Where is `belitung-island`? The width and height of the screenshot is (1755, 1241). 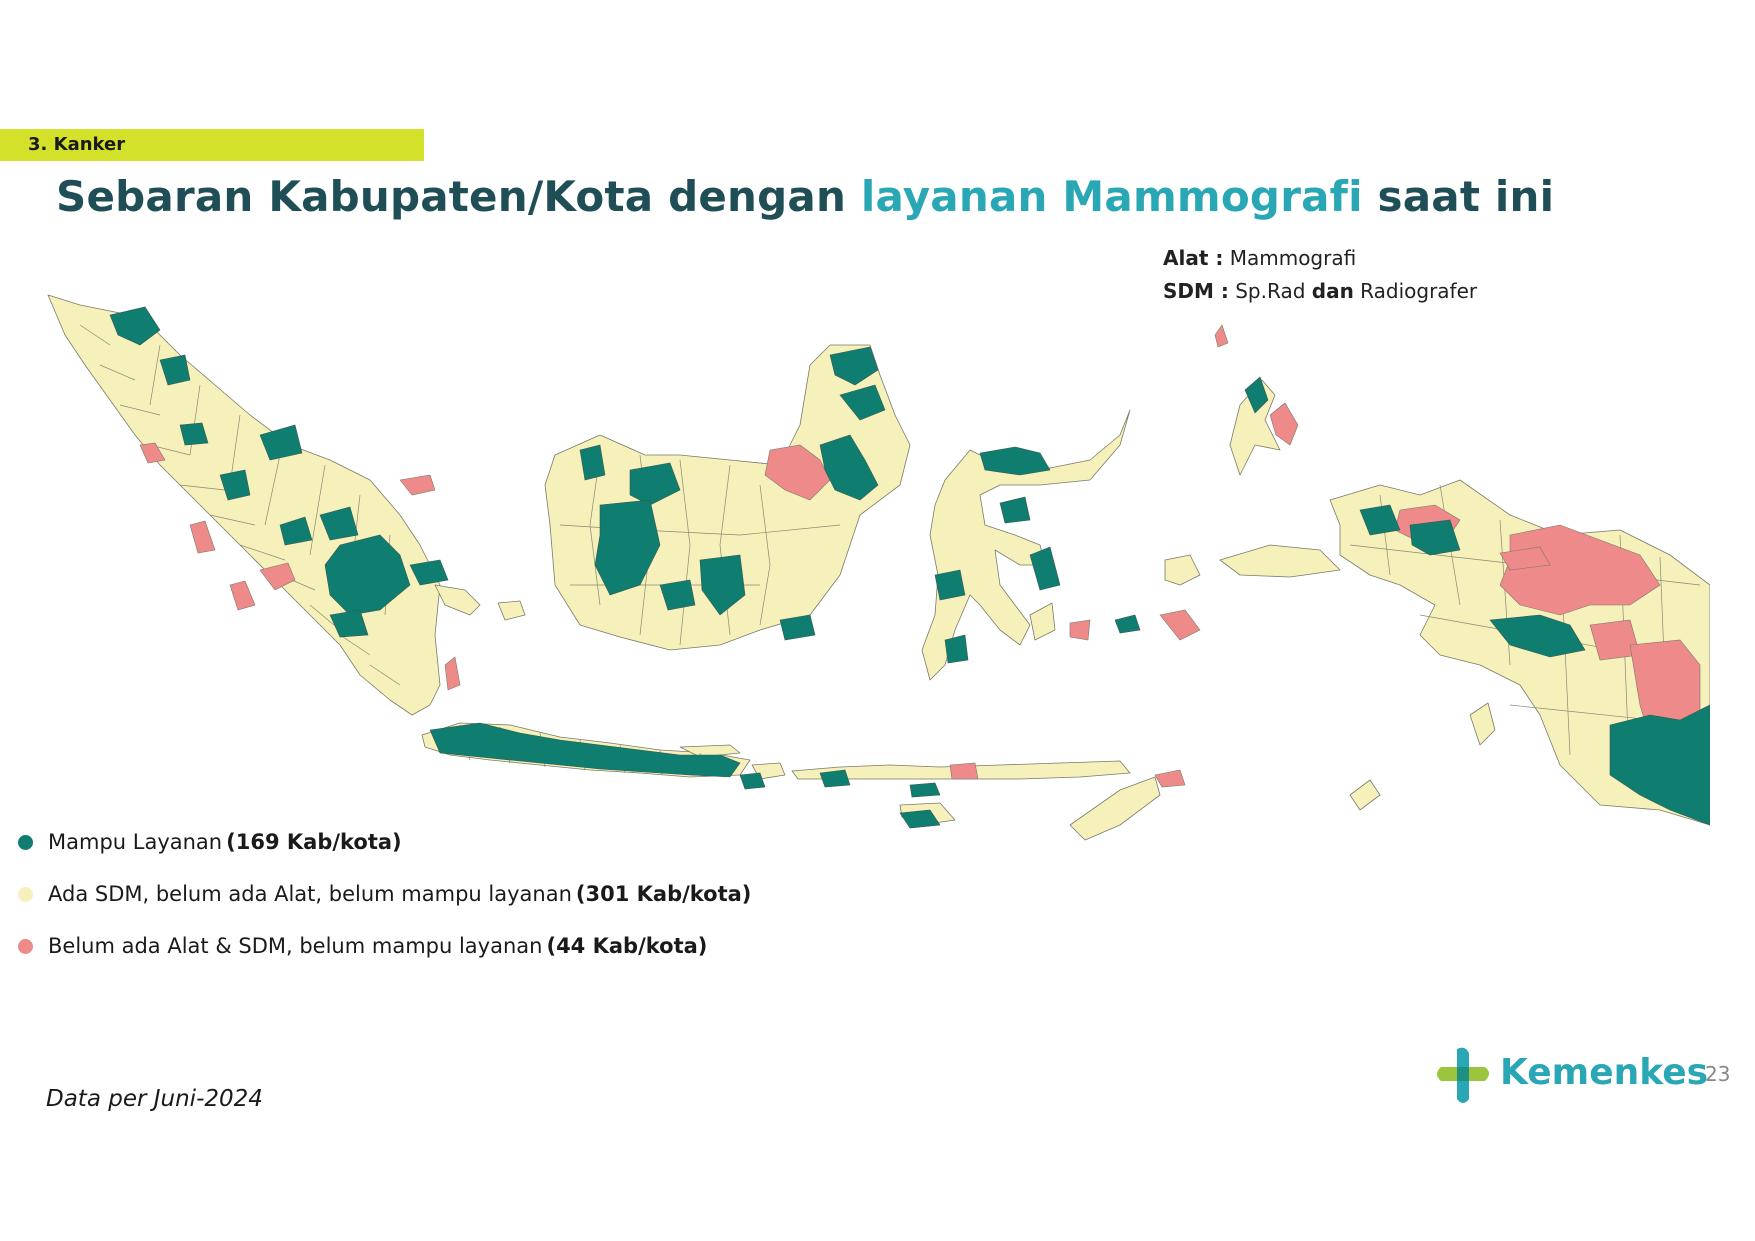 belitung-island is located at coordinates (511, 610).